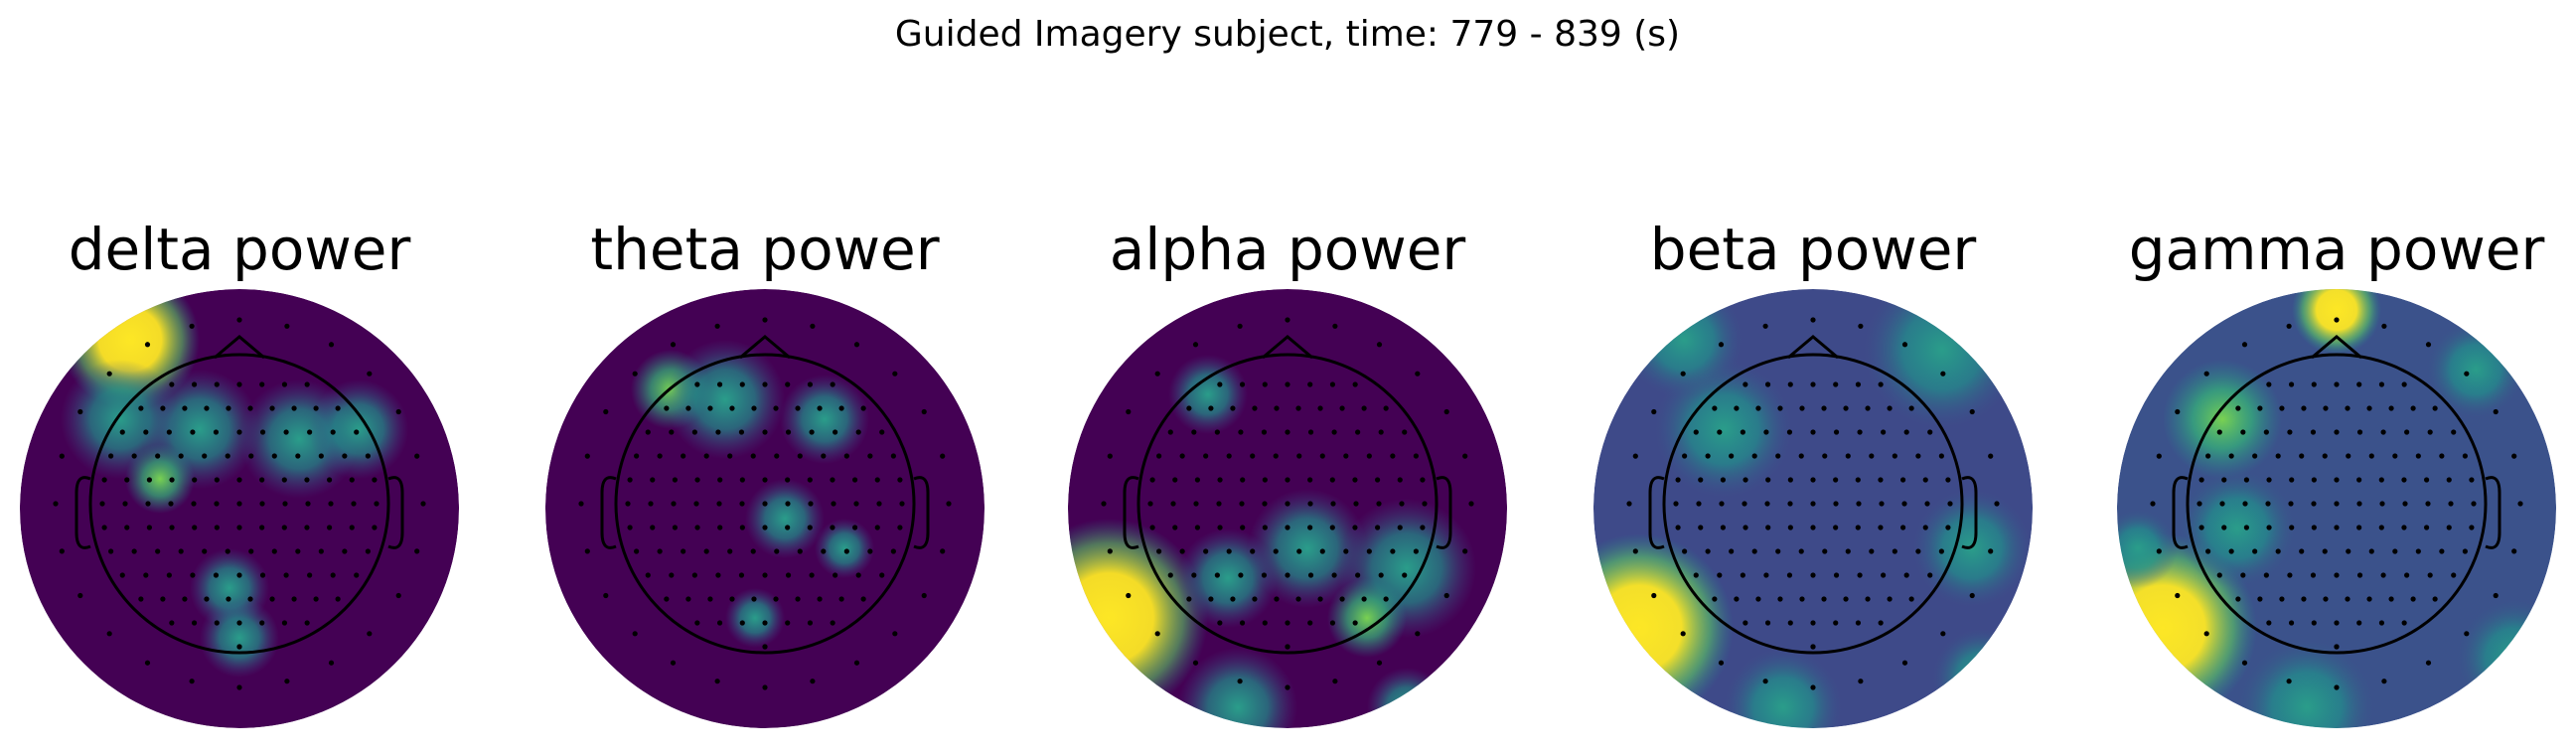  I want to click on topomap-panel: beta power, so click(1813, 472).